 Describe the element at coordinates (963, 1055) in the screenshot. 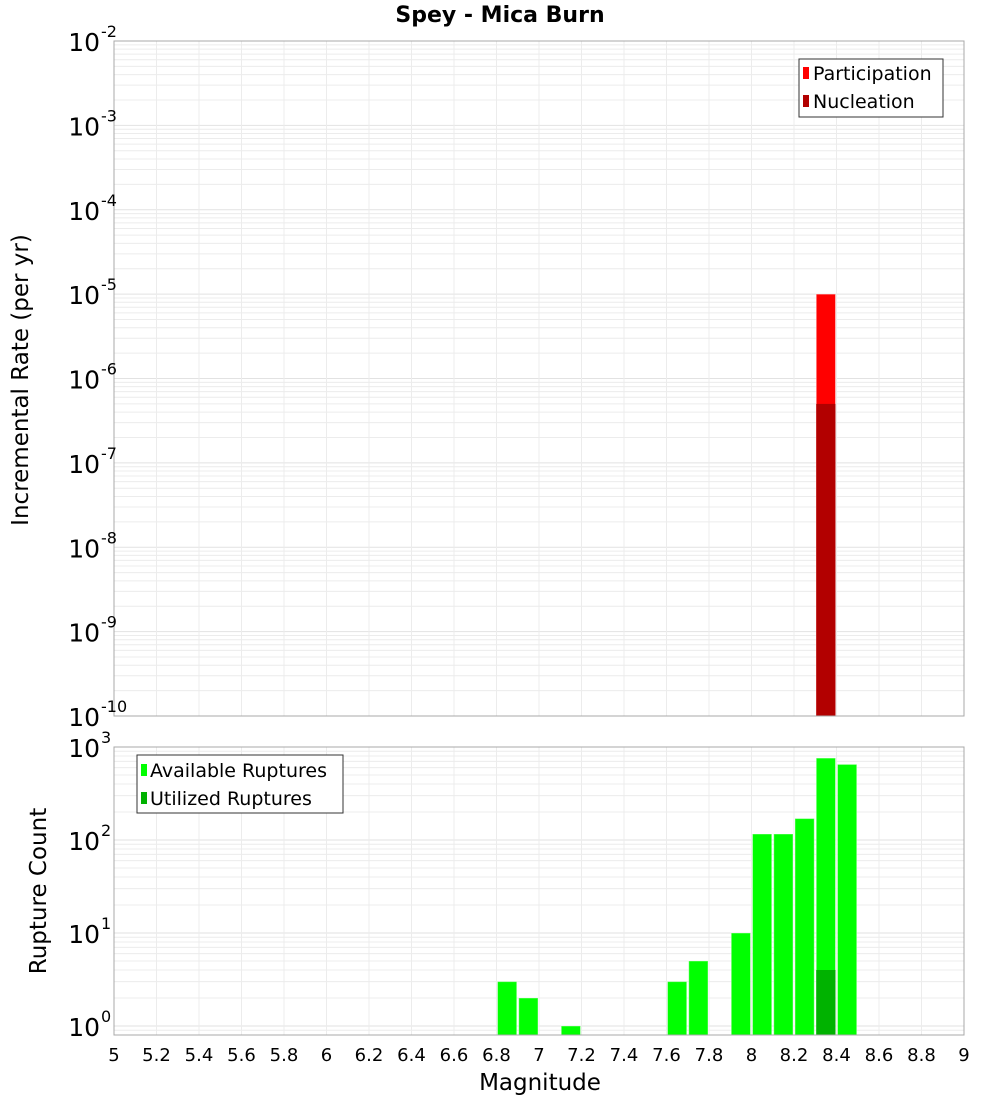

I see `x-tick-label: 9` at that location.